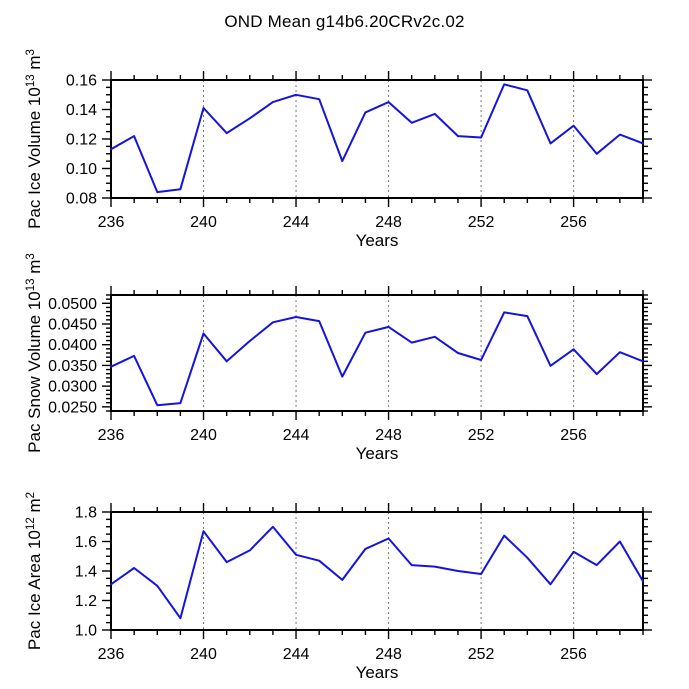 This screenshot has width=689, height=689. I want to click on y-tick-label: 1.6, so click(86, 542).